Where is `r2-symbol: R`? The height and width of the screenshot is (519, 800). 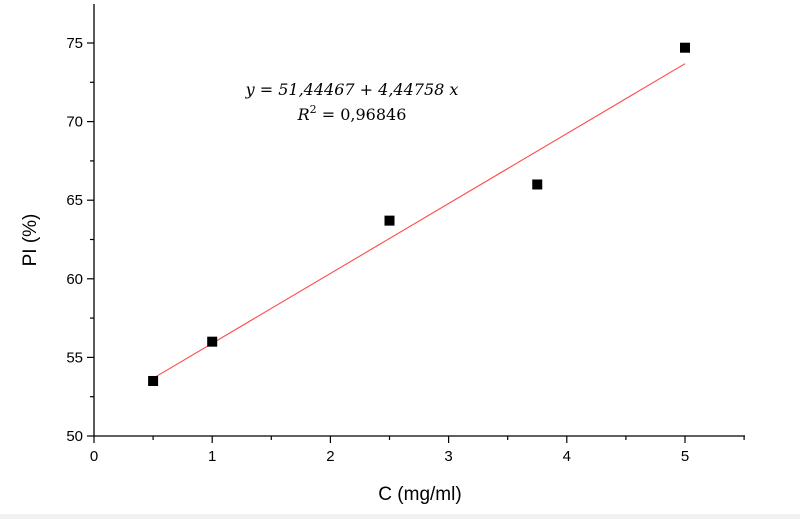 r2-symbol: R is located at coordinates (303, 114).